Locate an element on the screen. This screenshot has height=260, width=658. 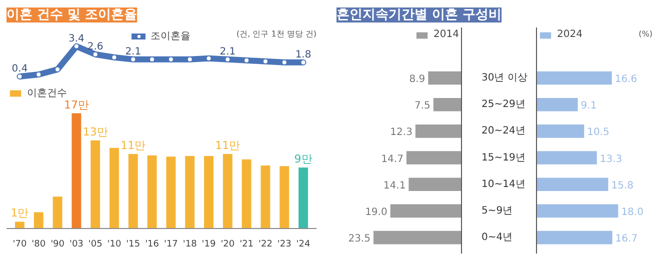
text: (건, 인구 1천 명당 건) is located at coordinates (276, 34).